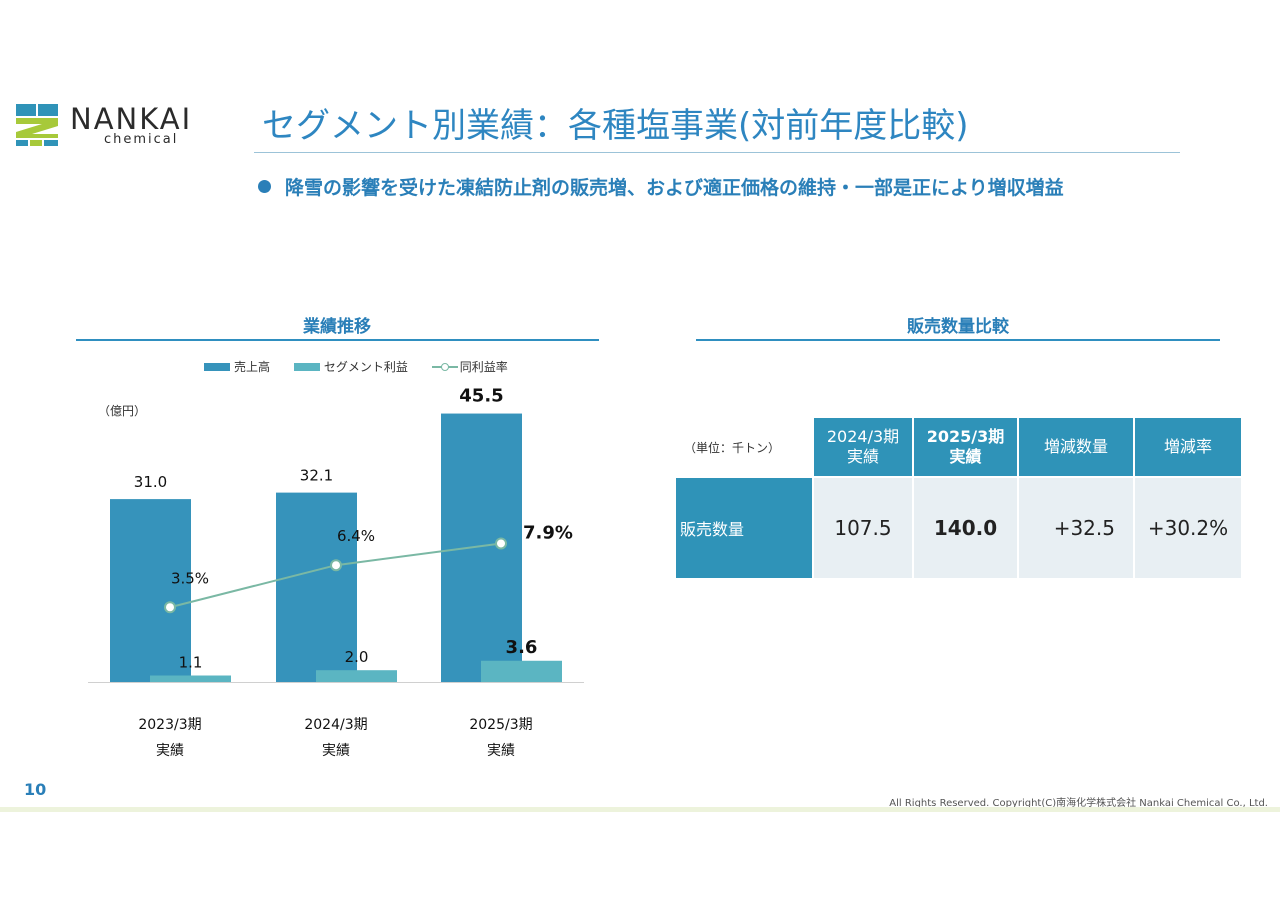 The image size is (1280, 905). What do you see at coordinates (965, 436) in the screenshot?
I see `header-current-line1: 2025/3期` at bounding box center [965, 436].